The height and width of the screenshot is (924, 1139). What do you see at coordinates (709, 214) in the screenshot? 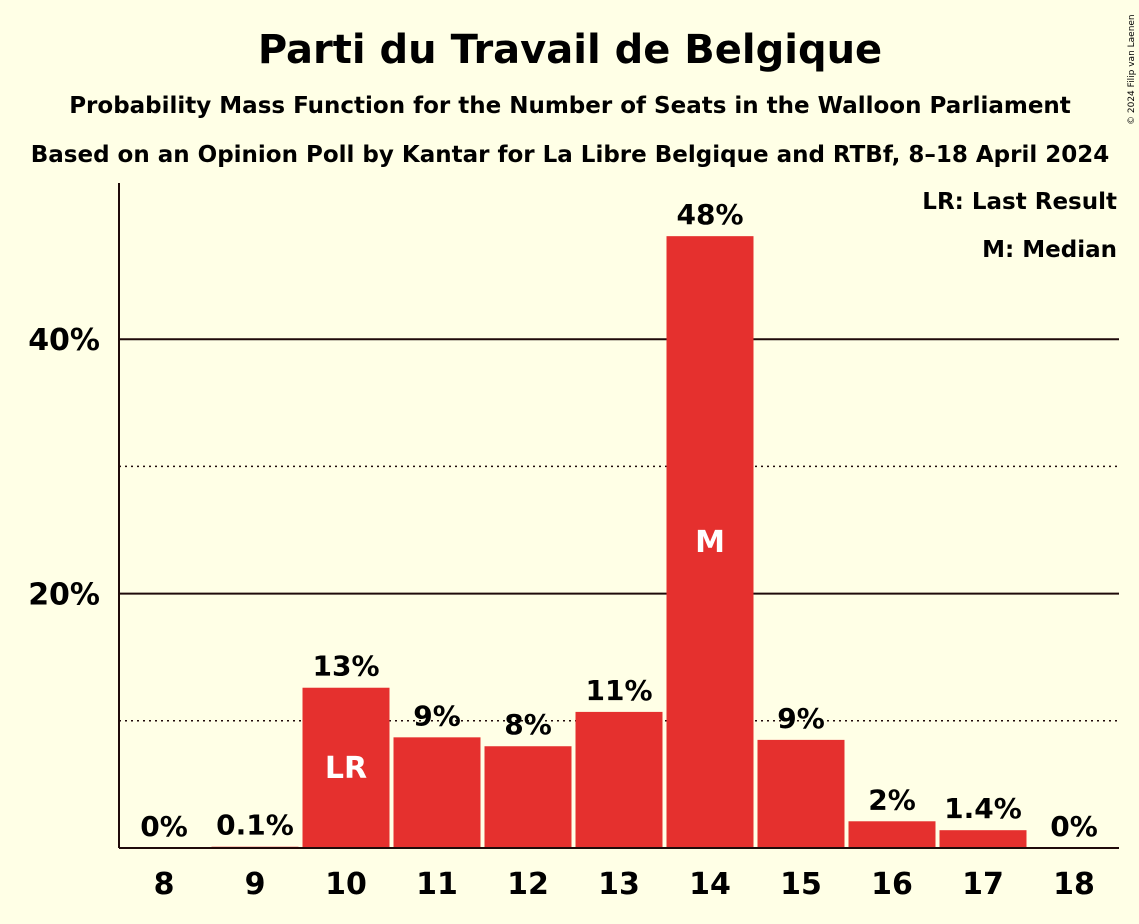
I see `value-label-14: 48%` at bounding box center [709, 214].